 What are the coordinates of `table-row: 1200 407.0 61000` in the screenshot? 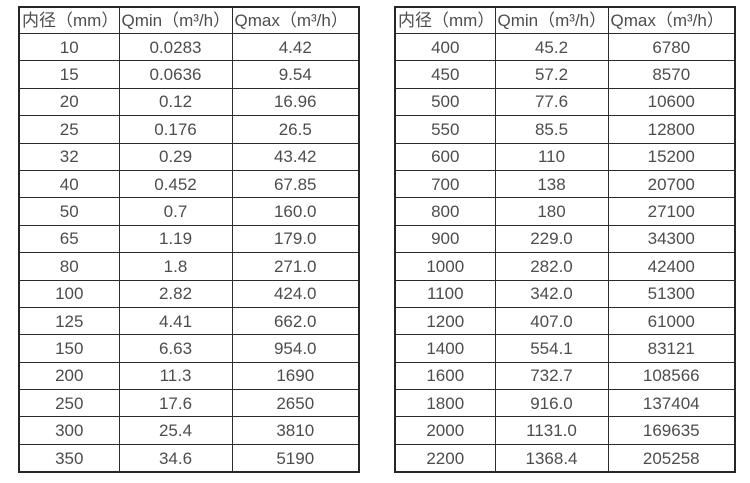 It's located at (565, 321).